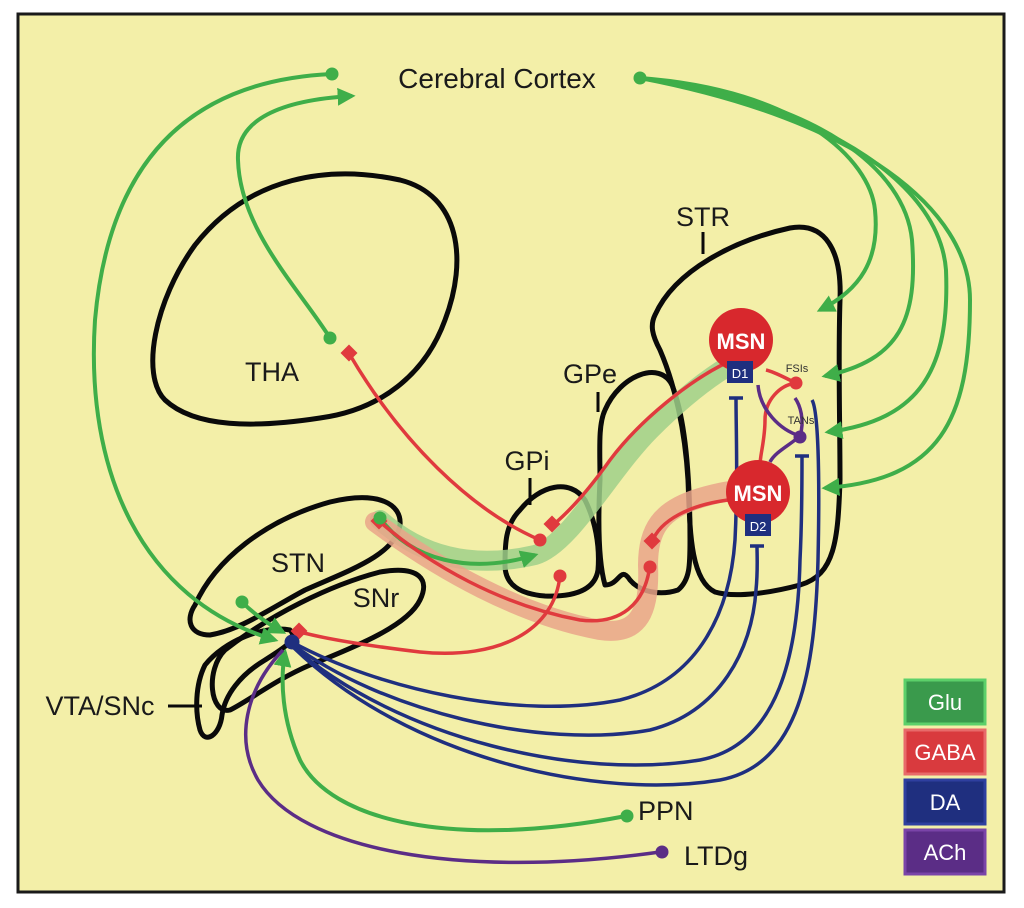 This screenshot has height=908, width=1024. Describe the element at coordinates (526, 461) in the screenshot. I see `gpi-label: GPi` at that location.